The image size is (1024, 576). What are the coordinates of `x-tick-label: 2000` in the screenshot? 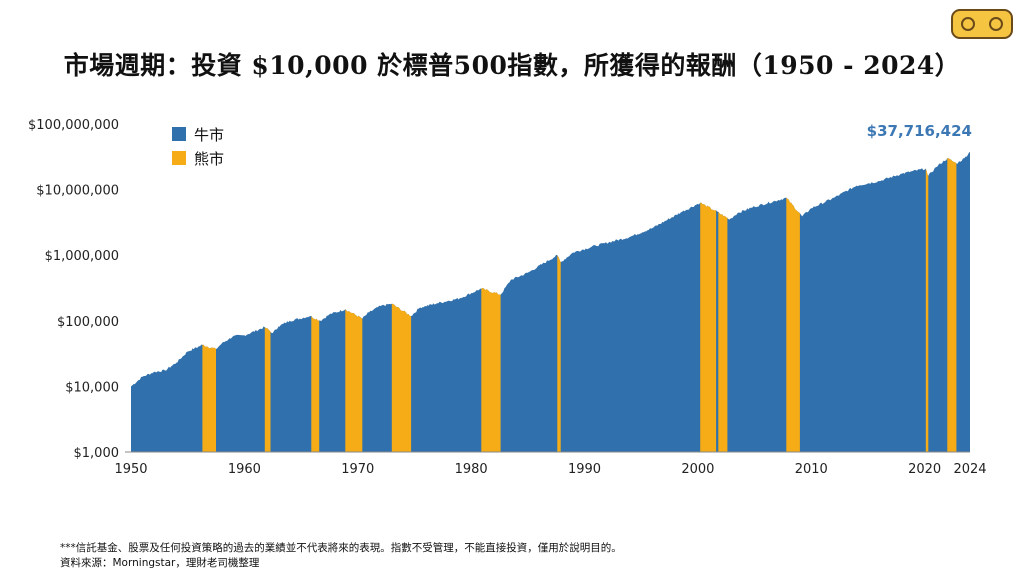 It's located at (697, 469).